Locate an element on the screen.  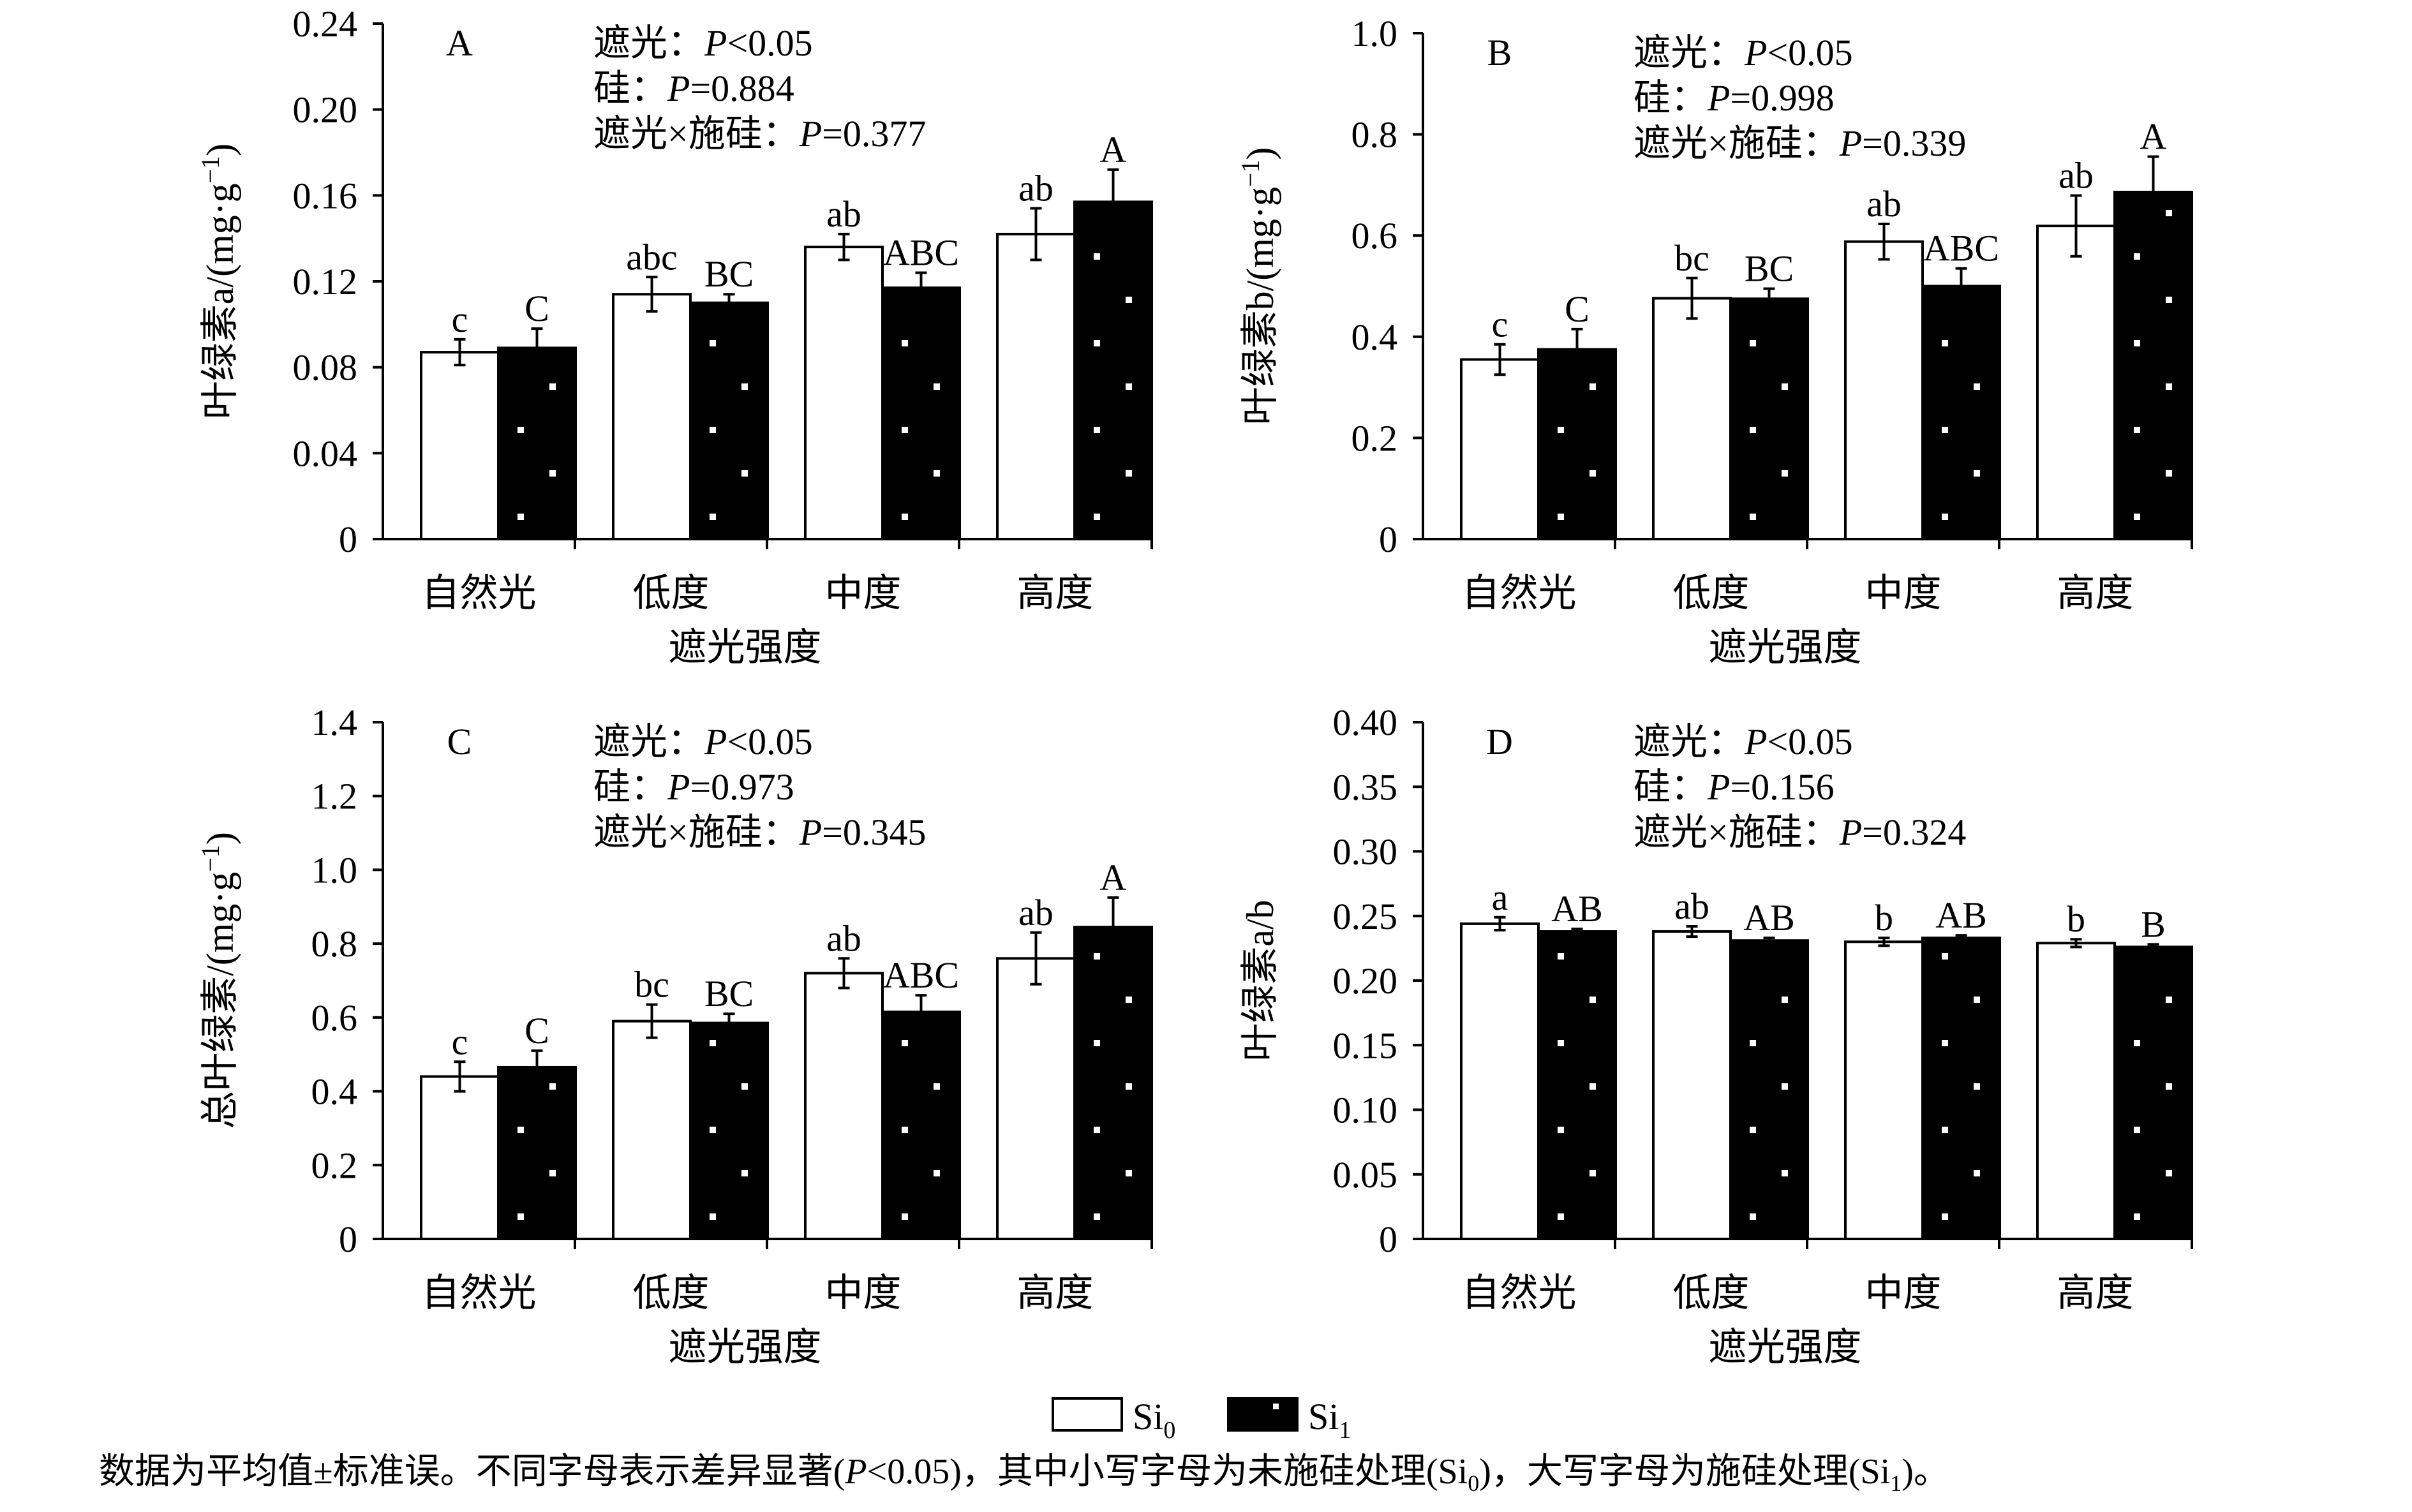
x-tick-label: 高度 is located at coordinates (2095, 1293).